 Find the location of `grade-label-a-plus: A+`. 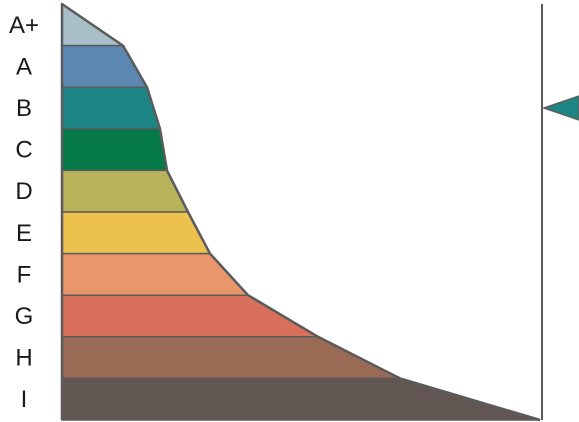

grade-label-a-plus: A+ is located at coordinates (24, 25).